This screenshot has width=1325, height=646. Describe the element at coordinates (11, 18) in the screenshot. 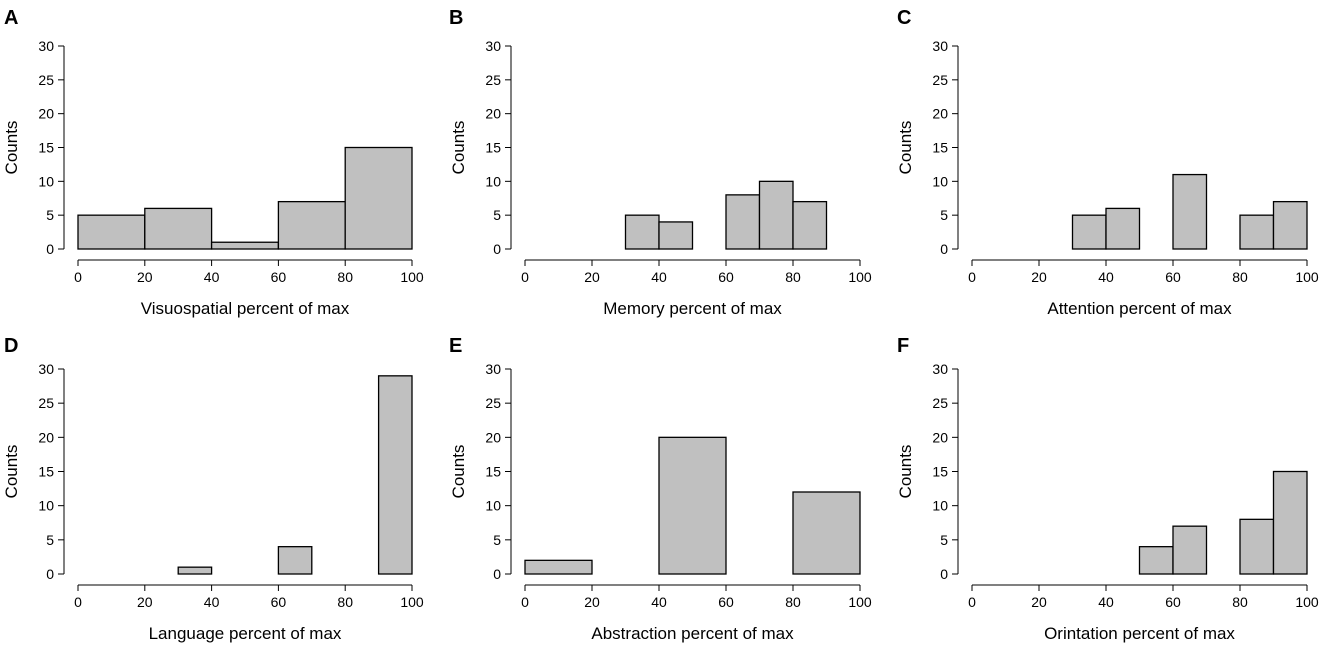

I see `panel-letter: A` at that location.